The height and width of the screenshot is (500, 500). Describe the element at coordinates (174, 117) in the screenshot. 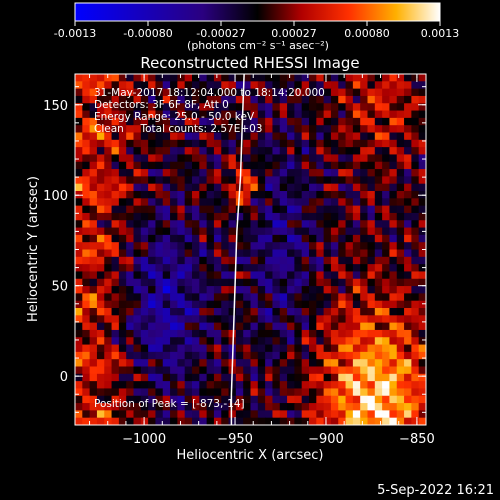

I see `annotation-energy: Energy Range: 25.0 - 50.0 keV` at that location.